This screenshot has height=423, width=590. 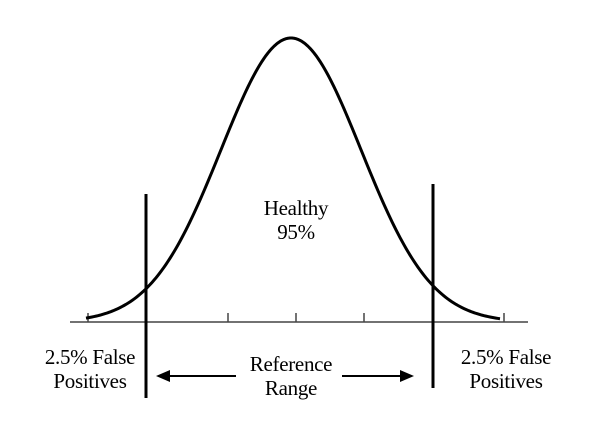 What do you see at coordinates (90, 381) in the screenshot?
I see `left-label-line2: Positives` at bounding box center [90, 381].